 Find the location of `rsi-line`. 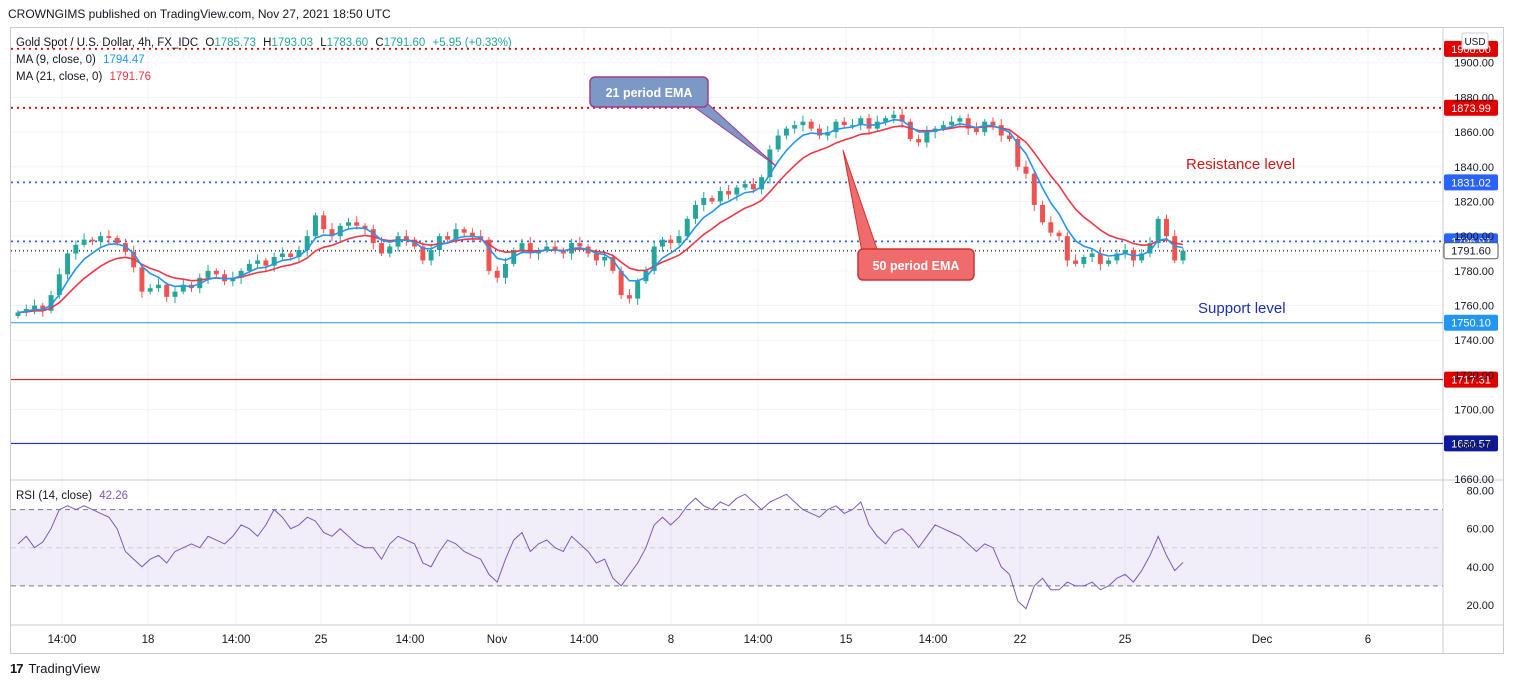

rsi-line is located at coordinates (600, 551).